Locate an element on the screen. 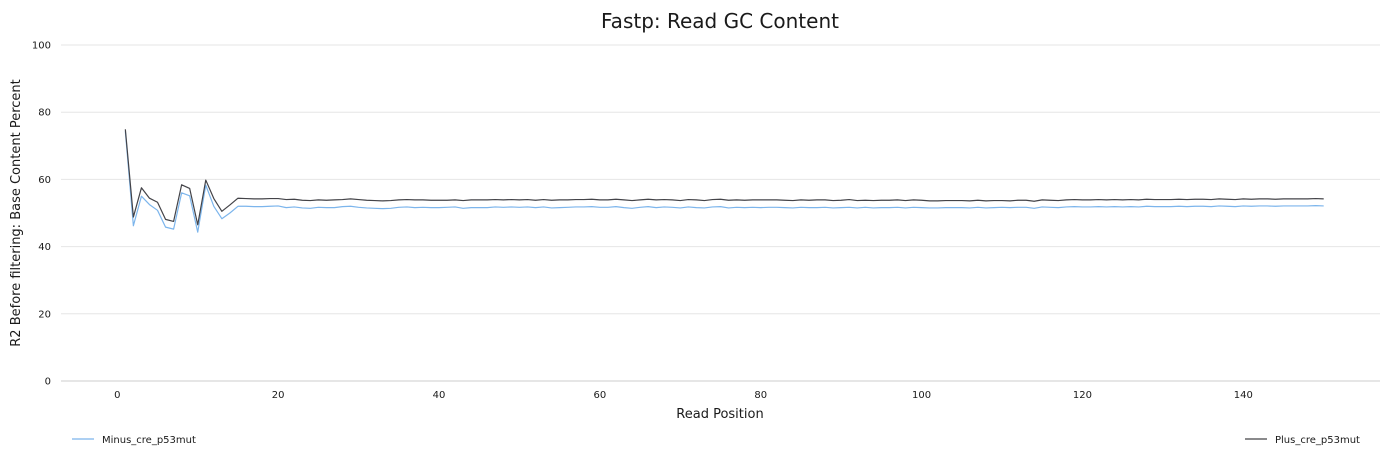 Image resolution: width=1389 pixels, height=460 pixels. x-tick-label: 140 is located at coordinates (1243, 395).